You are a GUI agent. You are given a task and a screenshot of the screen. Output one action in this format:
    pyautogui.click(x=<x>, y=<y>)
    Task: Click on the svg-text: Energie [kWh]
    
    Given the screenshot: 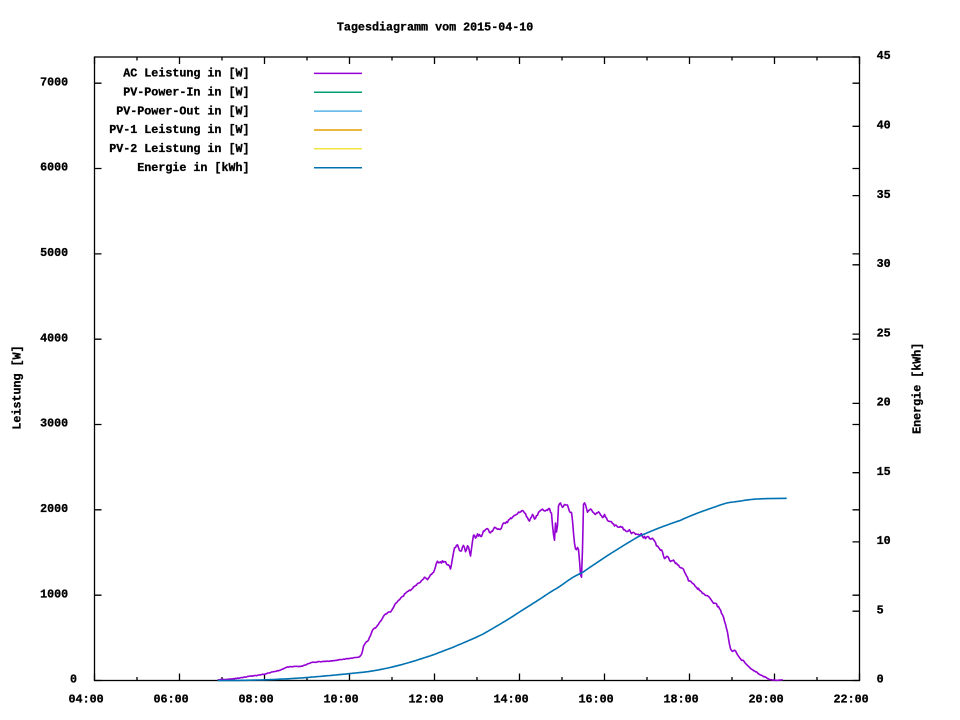 What is the action you would take?
    pyautogui.click(x=918, y=388)
    